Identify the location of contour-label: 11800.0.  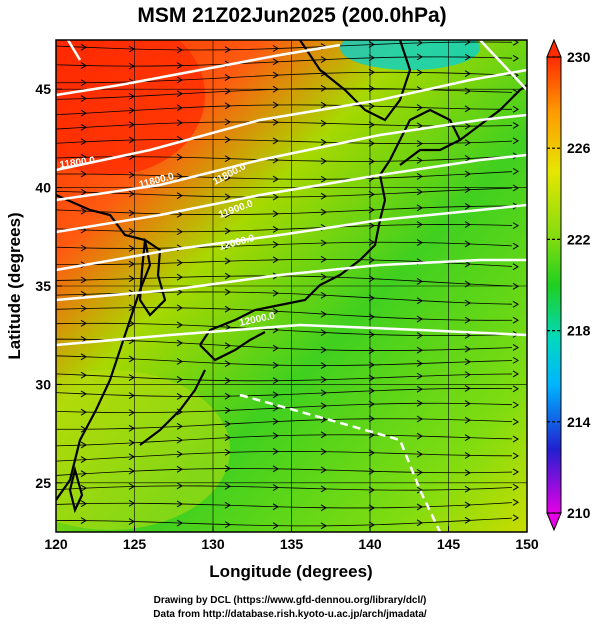
(77, 163).